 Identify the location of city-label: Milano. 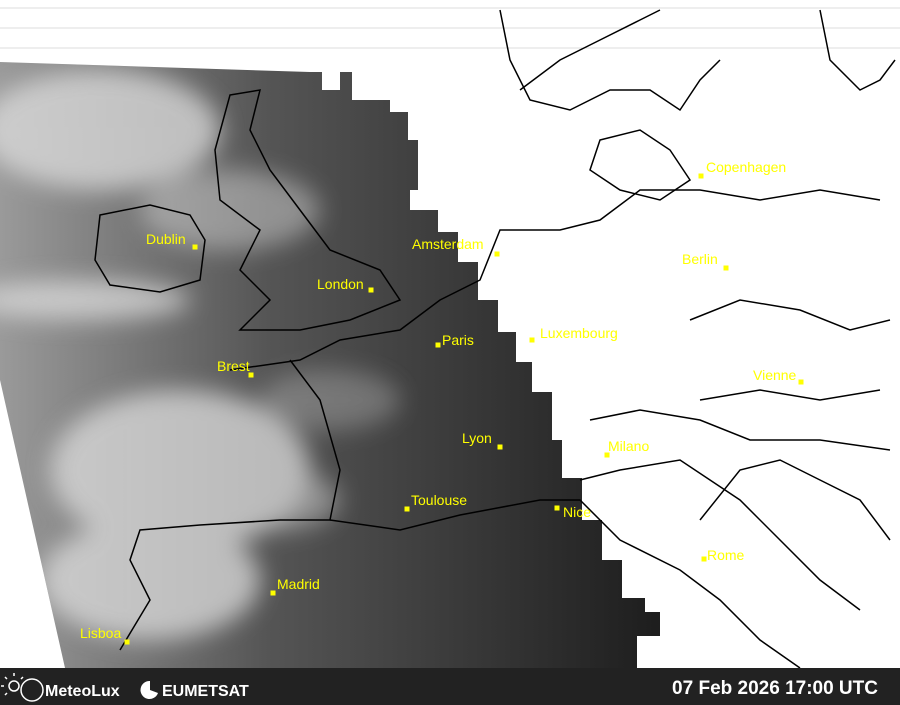
(628, 446).